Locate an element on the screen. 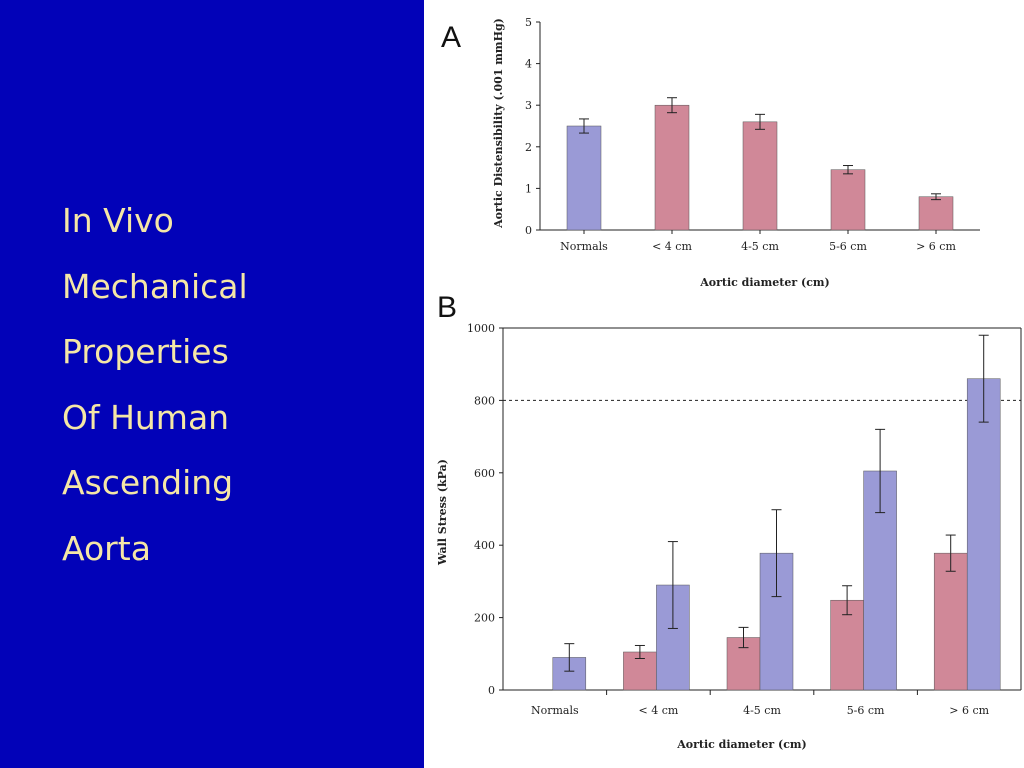  chart-a-y-axis-title: Aortic Distensibility (.001 mmHg) is located at coordinates (498, 123).